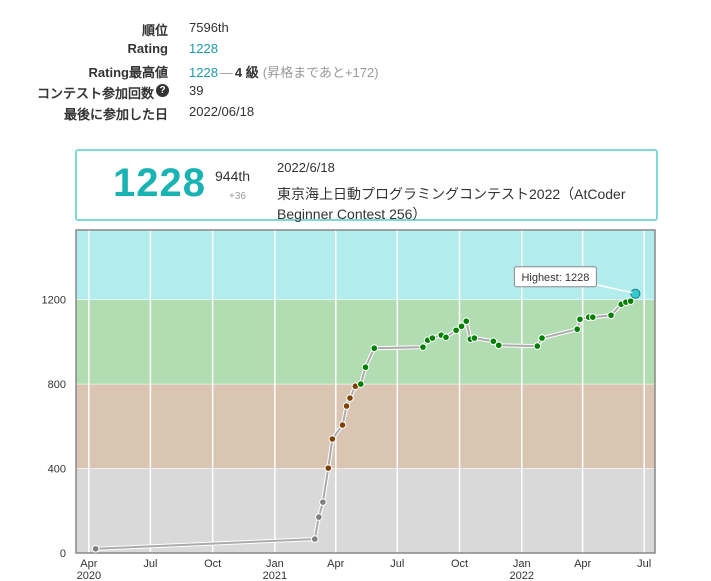 The height and width of the screenshot is (581, 711). Describe the element at coordinates (306, 167) in the screenshot. I see `card-date: 2022/6/18` at that location.